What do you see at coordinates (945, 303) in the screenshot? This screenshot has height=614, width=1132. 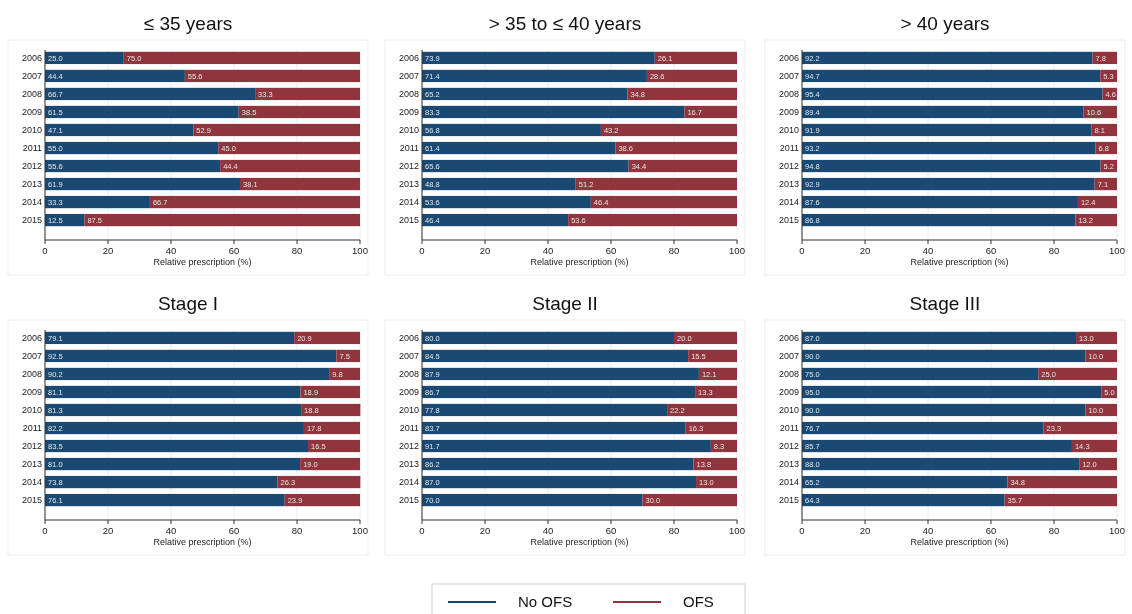 I see `chart-title: Stage III` at bounding box center [945, 303].